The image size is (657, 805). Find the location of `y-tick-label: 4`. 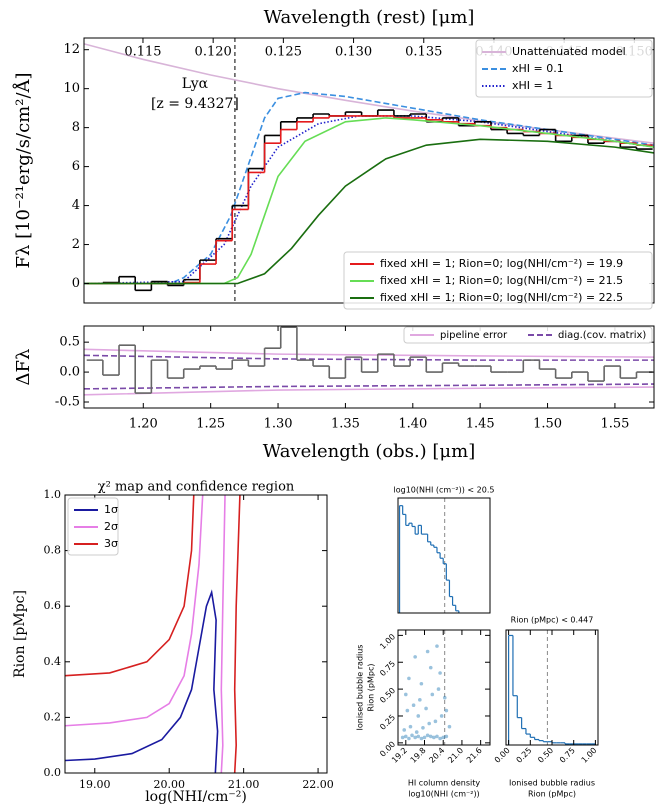

y-tick-label: 4 is located at coordinates (76, 205).